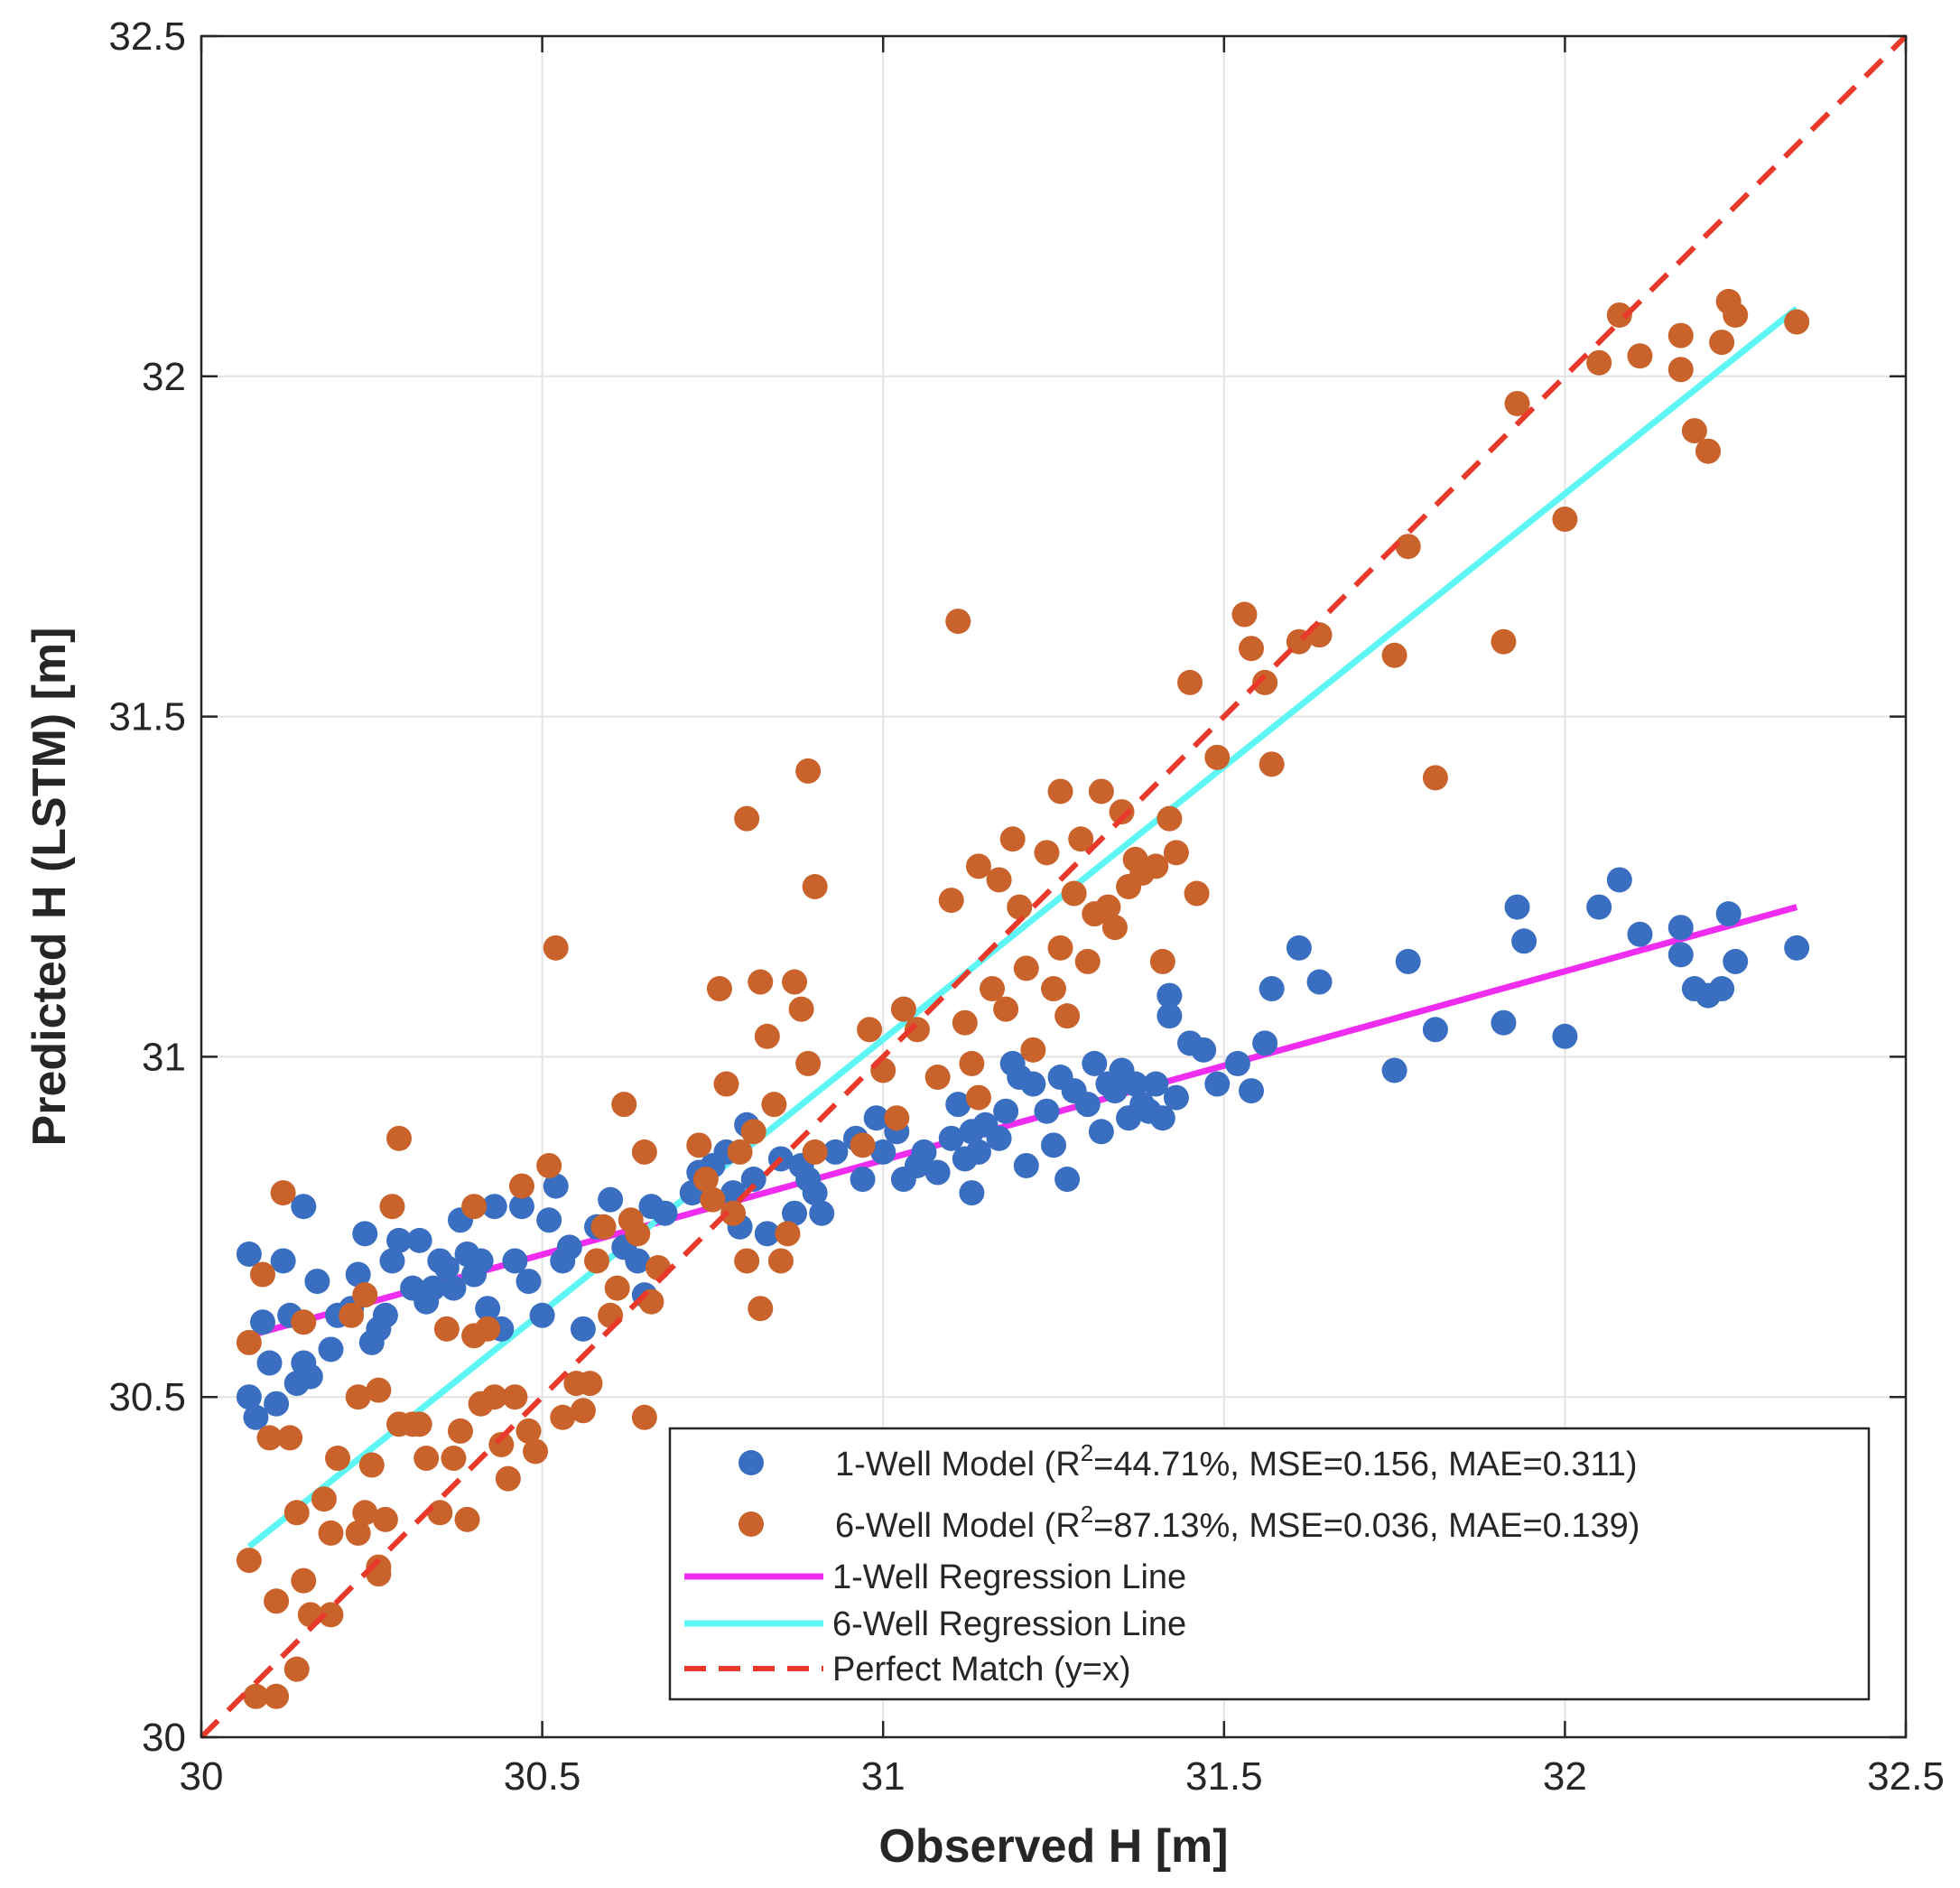  What do you see at coordinates (981, 1669) in the screenshot?
I see `legend-label-perfect-match: Perfect Match (y=x)` at bounding box center [981, 1669].